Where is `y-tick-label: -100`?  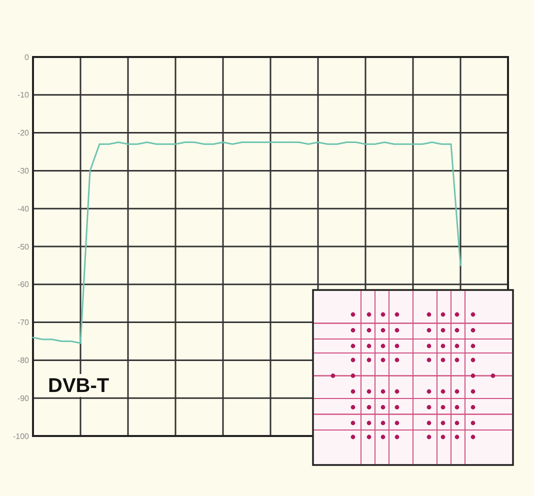 y-tick-label: -100 is located at coordinates (21, 436).